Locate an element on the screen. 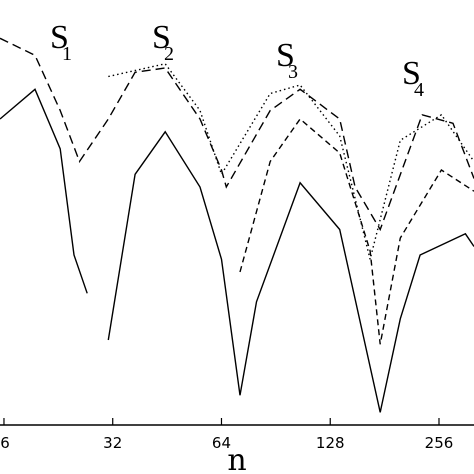 The width and height of the screenshot is (474, 474). x-tick-label: 6 is located at coordinates (5, 443).